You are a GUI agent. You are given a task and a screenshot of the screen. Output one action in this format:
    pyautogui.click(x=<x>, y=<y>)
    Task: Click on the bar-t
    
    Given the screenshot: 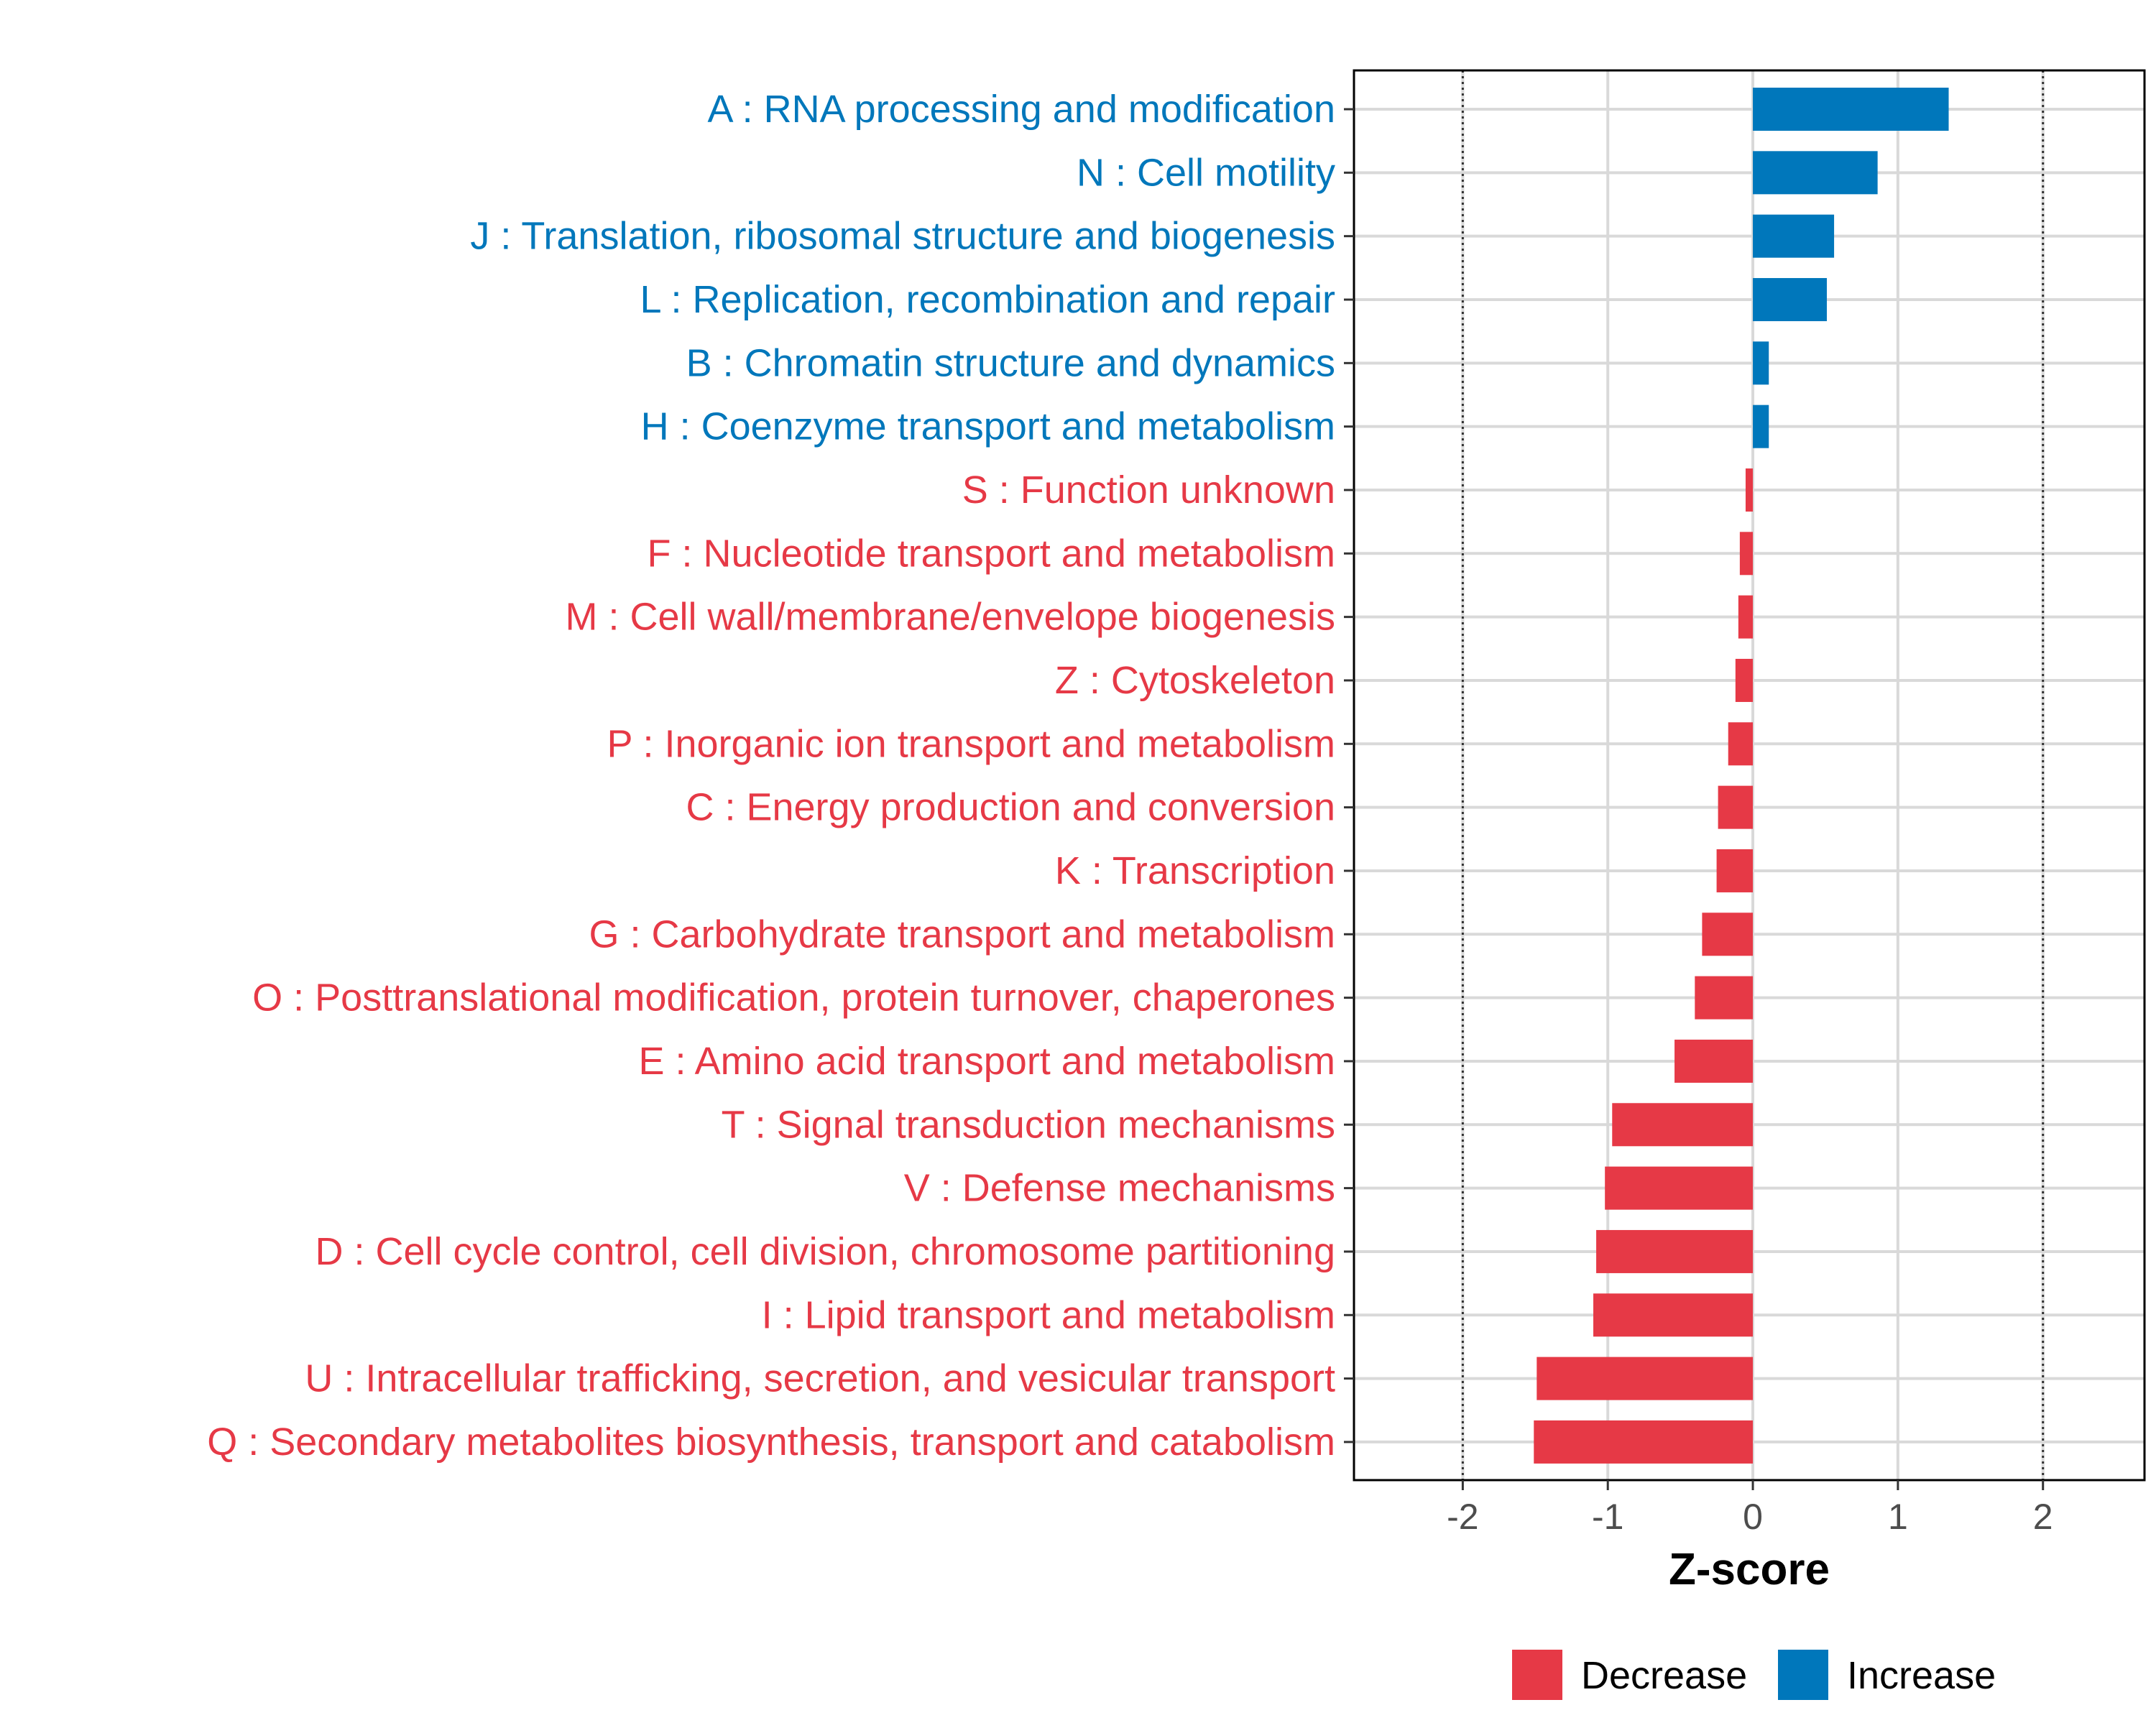 What is the action you would take?
    pyautogui.click(x=1683, y=1125)
    